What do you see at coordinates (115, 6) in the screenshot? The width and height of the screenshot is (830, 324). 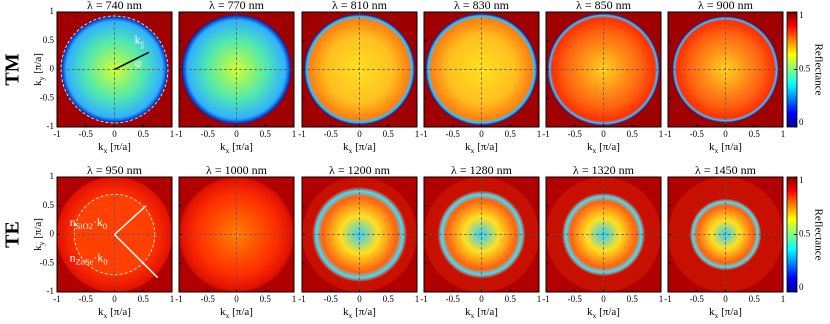 I see `panel-title: λ = 740 nm` at bounding box center [115, 6].